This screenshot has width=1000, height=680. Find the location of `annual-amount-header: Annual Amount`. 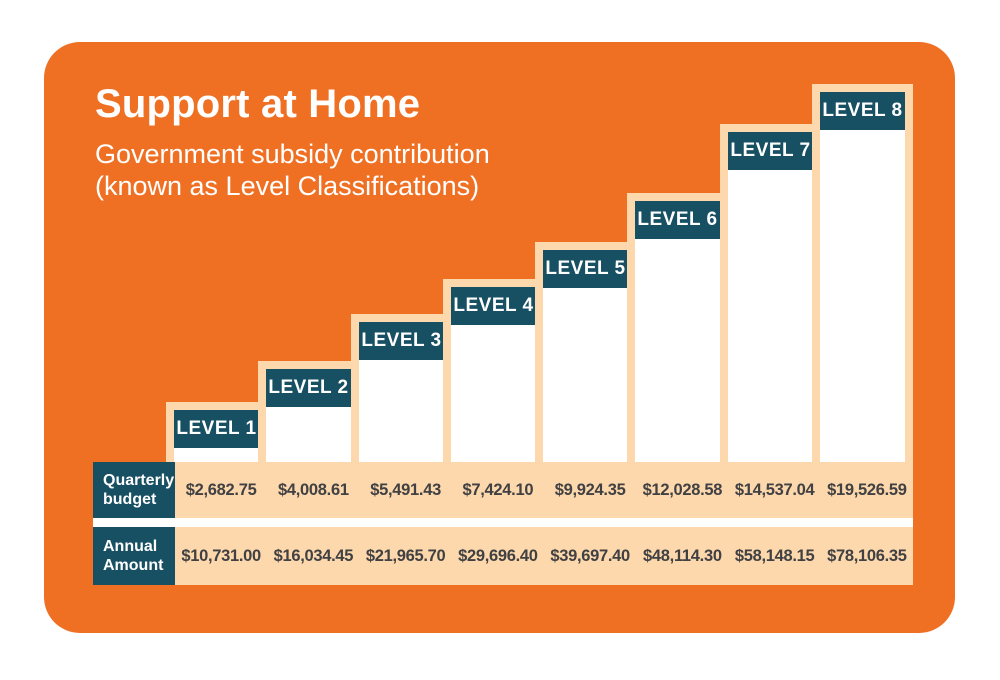

annual-amount-header: Annual Amount is located at coordinates (134, 556).